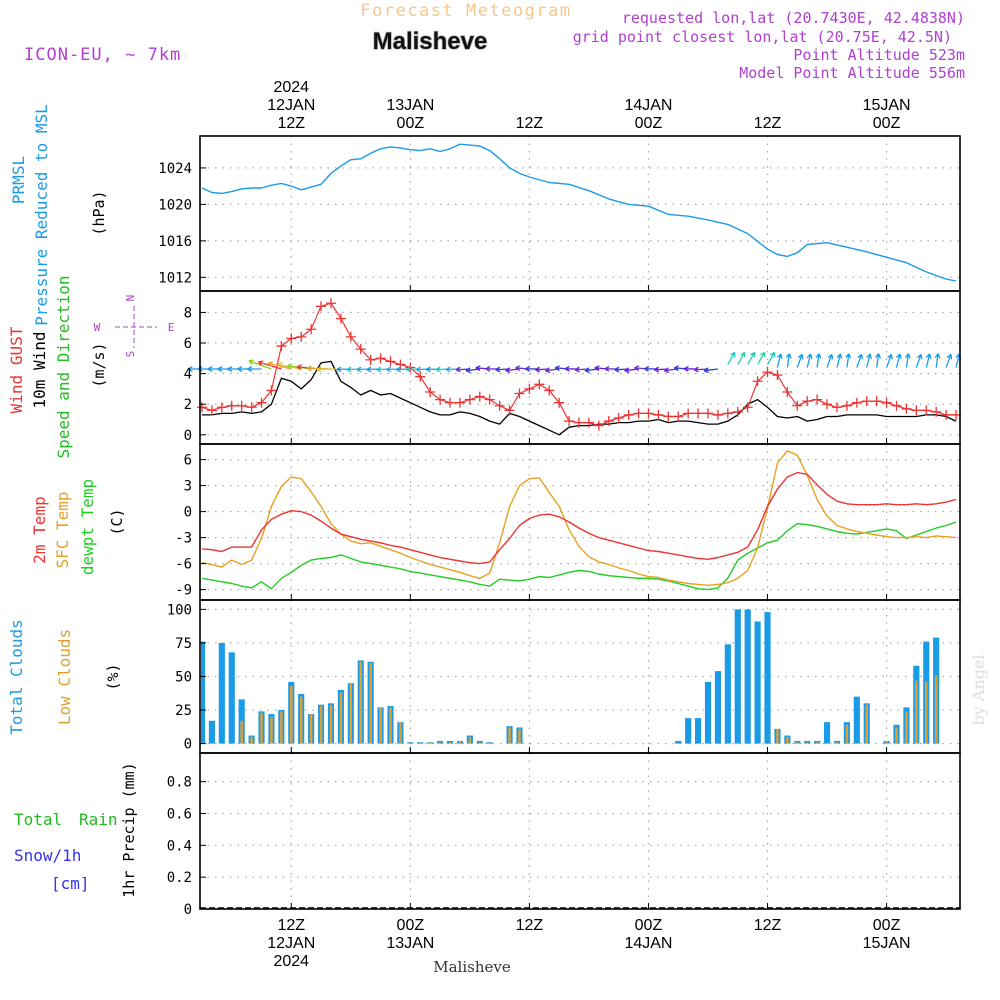 Image resolution: width=1000 pixels, height=1000 pixels. What do you see at coordinates (64, 677) in the screenshot?
I see `low-clouds-label: Low Clouds` at bounding box center [64, 677].